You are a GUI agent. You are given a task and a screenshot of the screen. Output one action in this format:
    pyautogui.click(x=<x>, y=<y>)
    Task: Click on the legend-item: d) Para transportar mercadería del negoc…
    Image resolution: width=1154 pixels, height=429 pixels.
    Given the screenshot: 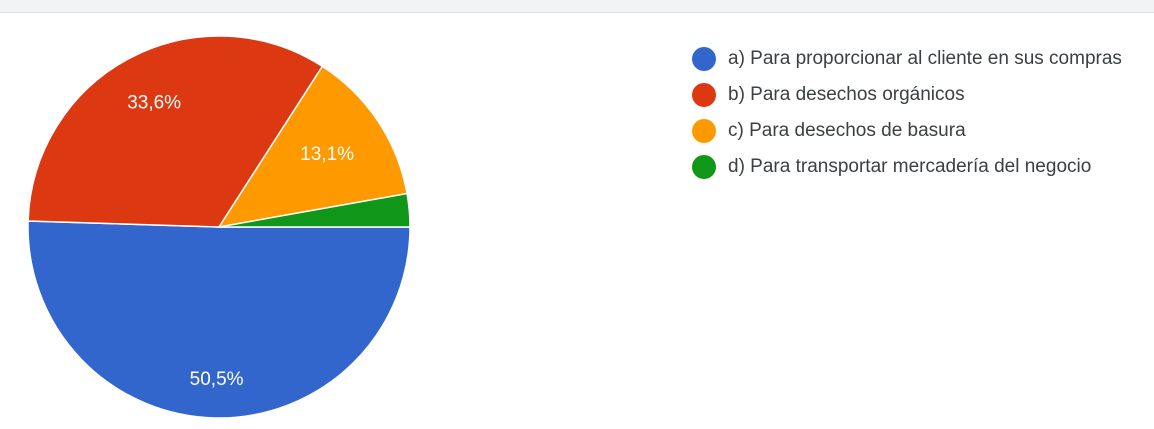 What is the action you would take?
    pyautogui.click(x=923, y=166)
    